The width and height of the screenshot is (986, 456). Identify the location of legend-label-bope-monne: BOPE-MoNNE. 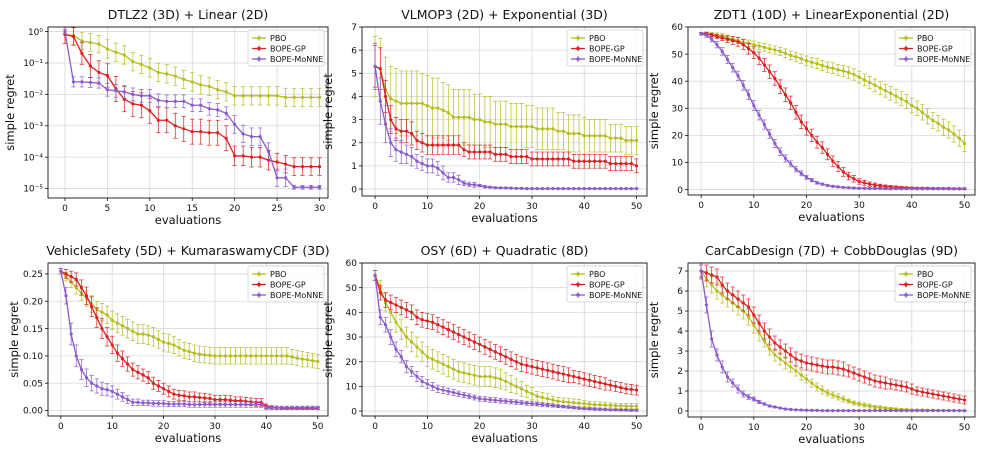
(615, 59).